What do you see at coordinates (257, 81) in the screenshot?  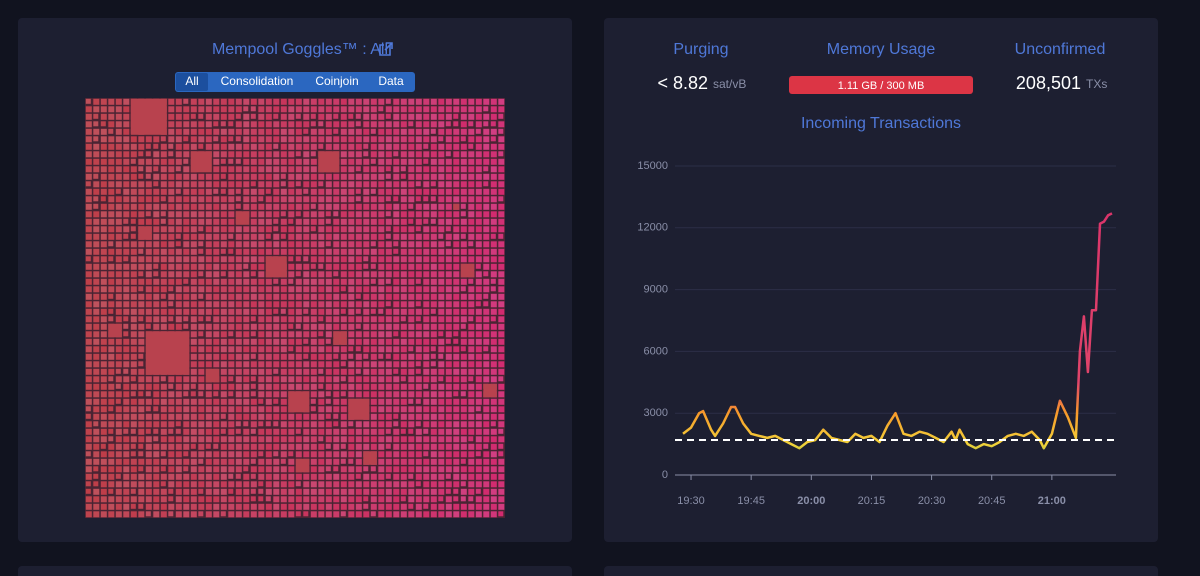 I see `tab: Consolidation` at bounding box center [257, 81].